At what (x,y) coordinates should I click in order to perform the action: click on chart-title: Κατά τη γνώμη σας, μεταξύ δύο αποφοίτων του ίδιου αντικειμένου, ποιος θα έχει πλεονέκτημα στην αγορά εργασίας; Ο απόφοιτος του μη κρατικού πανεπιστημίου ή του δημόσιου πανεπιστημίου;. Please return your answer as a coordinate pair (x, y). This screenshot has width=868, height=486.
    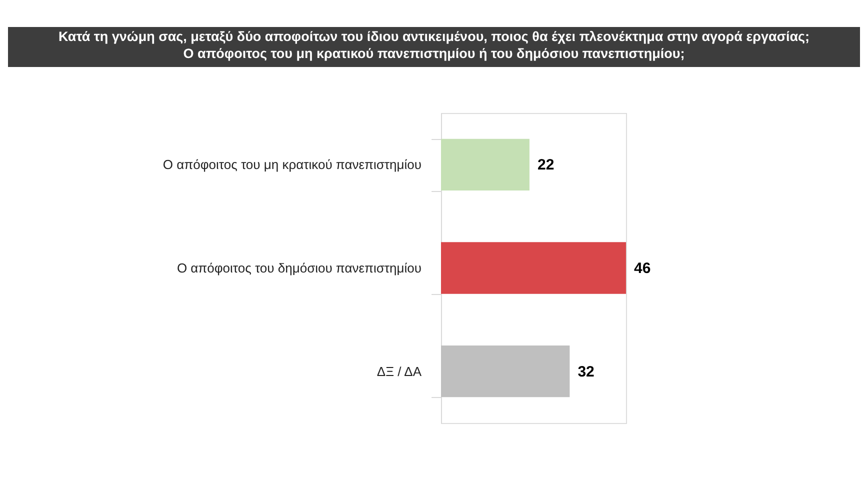
    Looking at the image, I should click on (434, 45).